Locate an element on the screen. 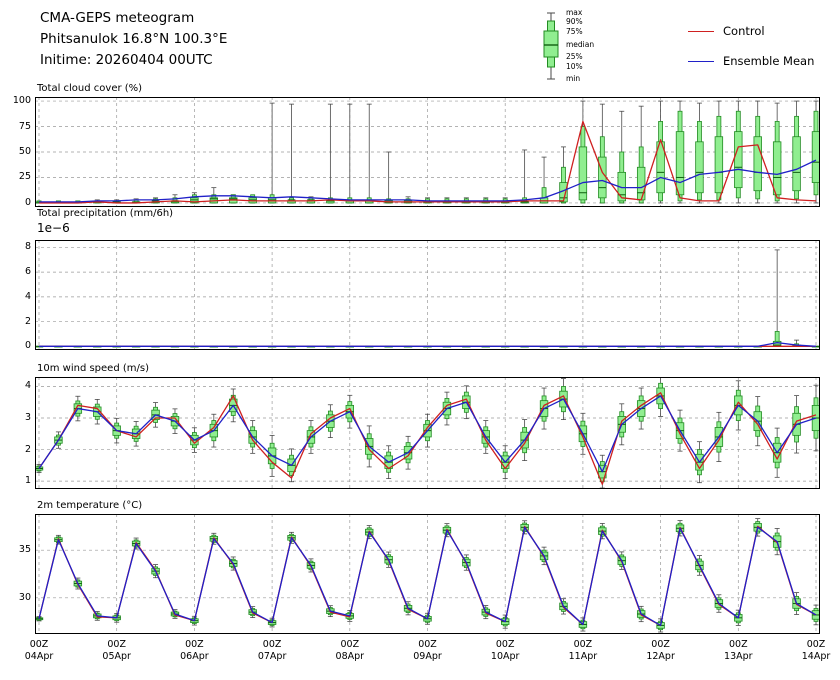 Image resolution: width=840 pixels, height=680 pixels. x-tick-label: 00Z 07Apr is located at coordinates (272, 651).